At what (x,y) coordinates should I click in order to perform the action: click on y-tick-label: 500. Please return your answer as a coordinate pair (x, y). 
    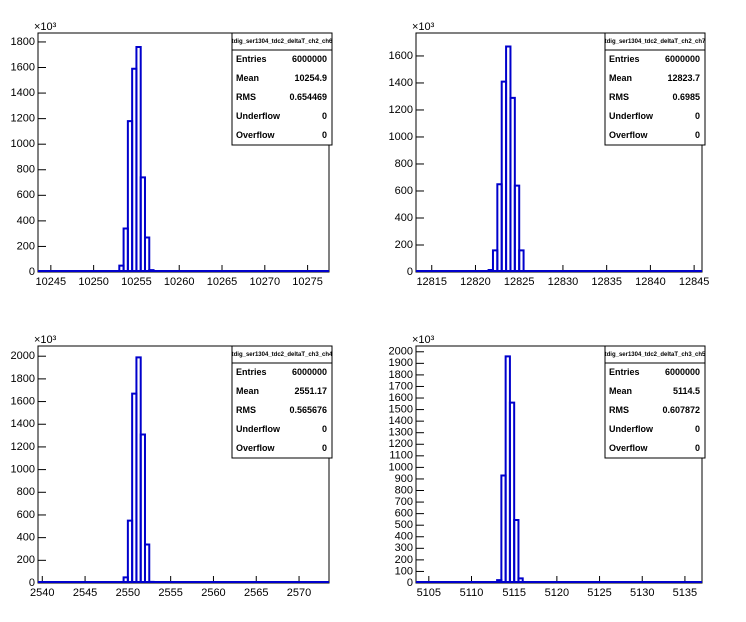
    Looking at the image, I should click on (404, 525).